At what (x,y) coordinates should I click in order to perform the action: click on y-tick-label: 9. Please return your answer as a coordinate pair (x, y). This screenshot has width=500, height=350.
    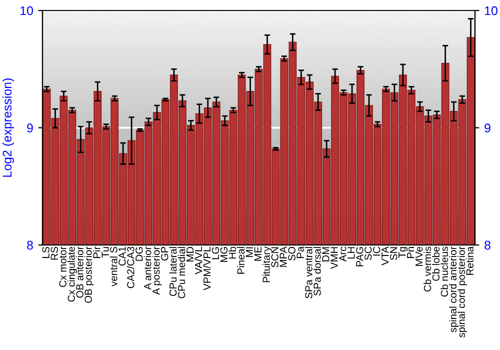
    Looking at the image, I should click on (30, 128).